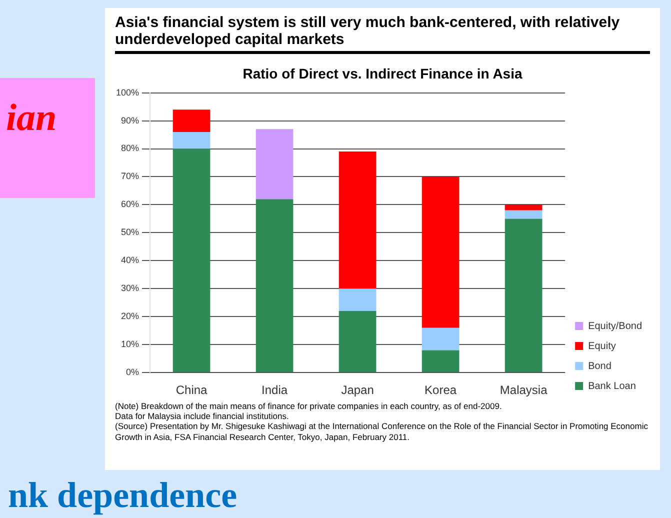  Describe the element at coordinates (130, 176) in the screenshot. I see `y-tick-label: 70%` at that location.